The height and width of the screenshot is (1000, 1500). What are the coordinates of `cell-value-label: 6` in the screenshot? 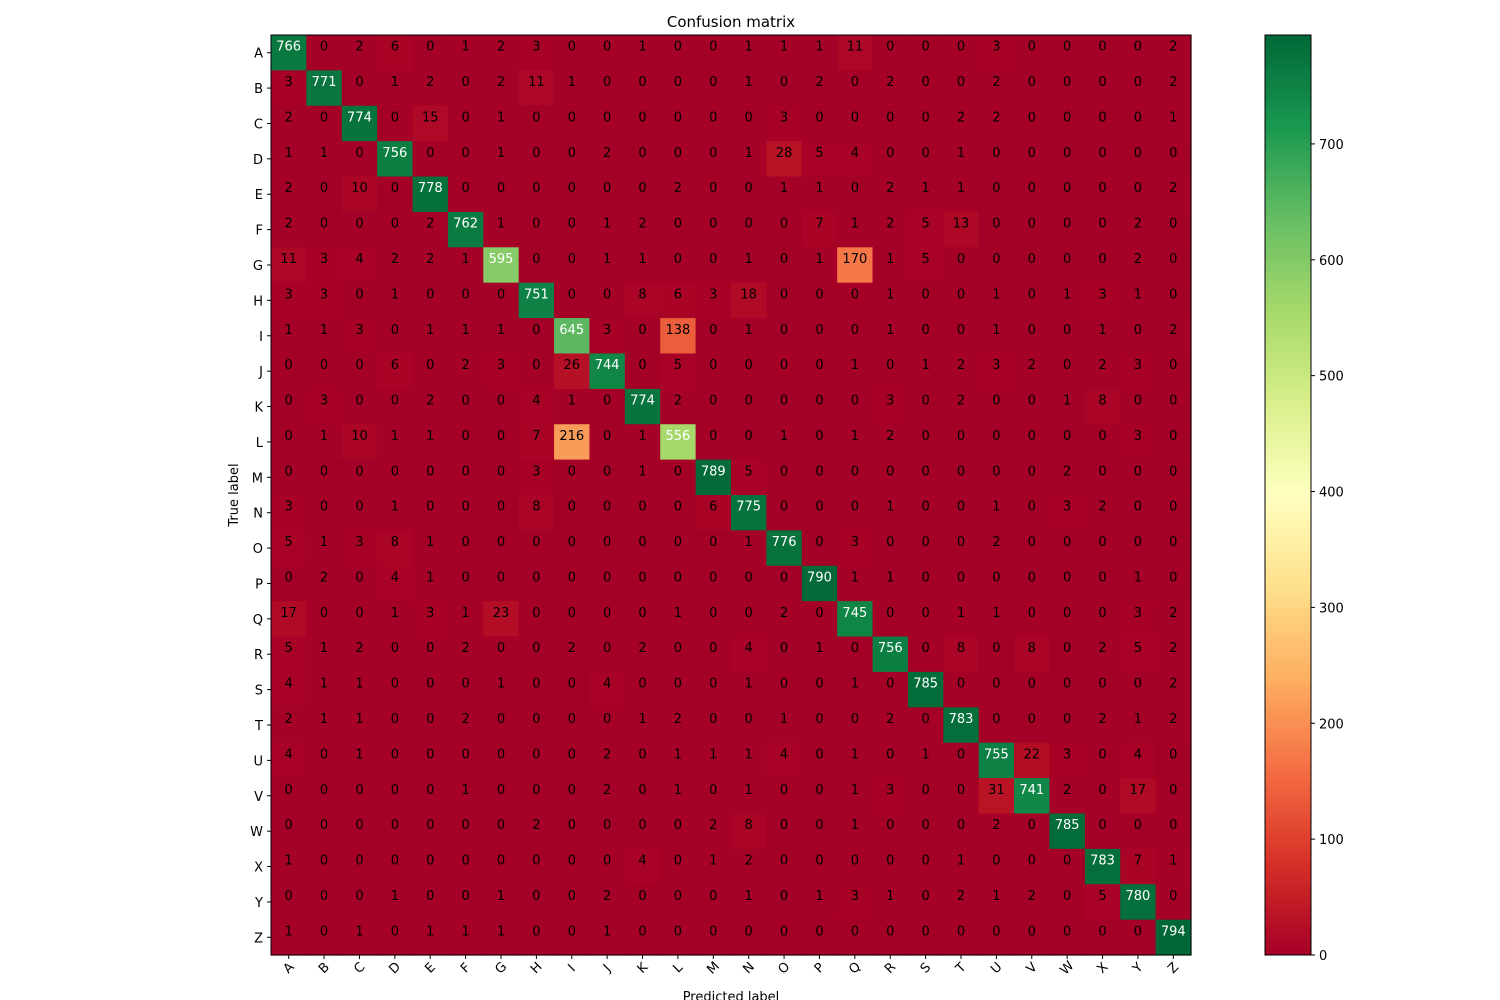 It's located at (678, 294).